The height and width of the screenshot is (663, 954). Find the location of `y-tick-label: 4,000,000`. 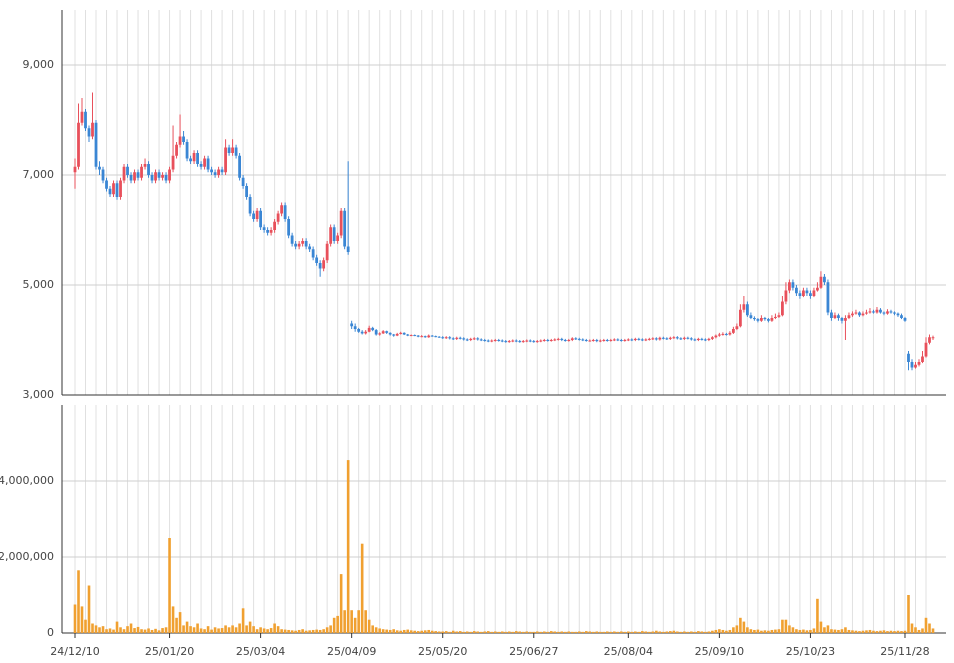

y-tick-label: 4,000,000 is located at coordinates (27, 480).